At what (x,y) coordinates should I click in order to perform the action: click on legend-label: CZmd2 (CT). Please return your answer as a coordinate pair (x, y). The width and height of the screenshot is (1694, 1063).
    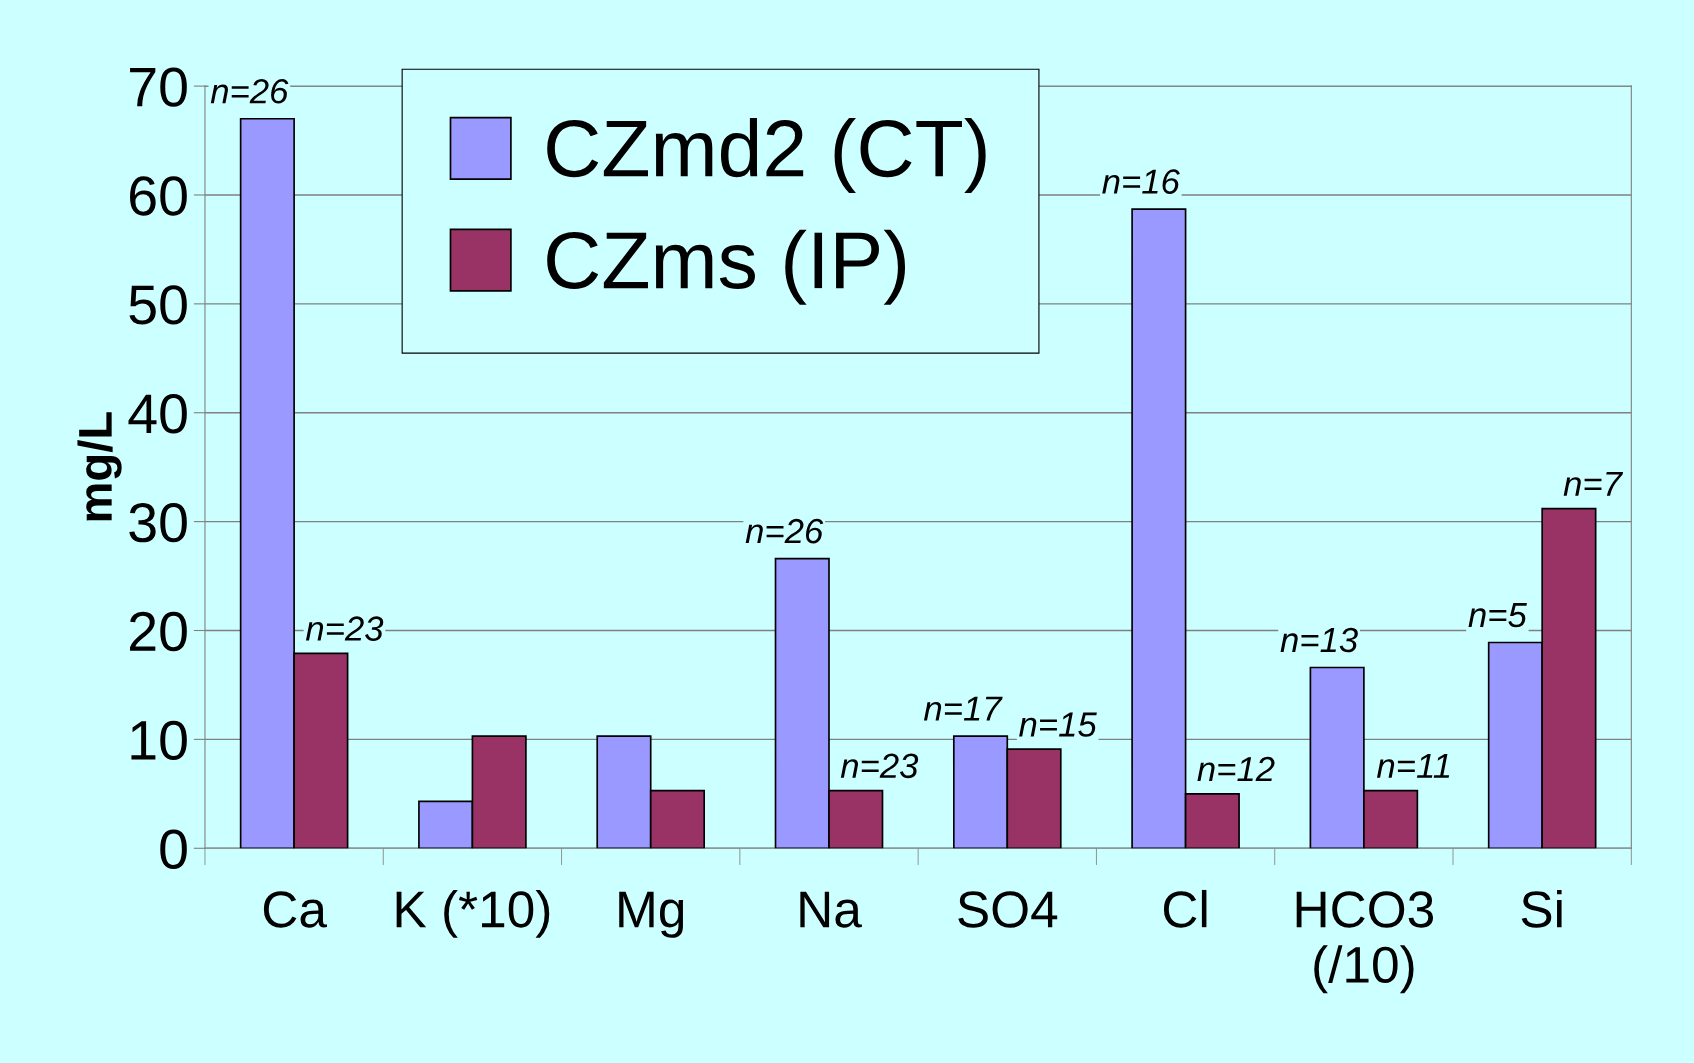
    Looking at the image, I should click on (766, 155).